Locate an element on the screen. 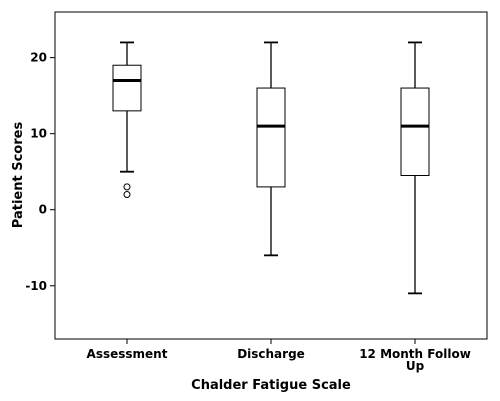 The width and height of the screenshot is (500, 401). y-tick-label: 10 is located at coordinates (38, 134).